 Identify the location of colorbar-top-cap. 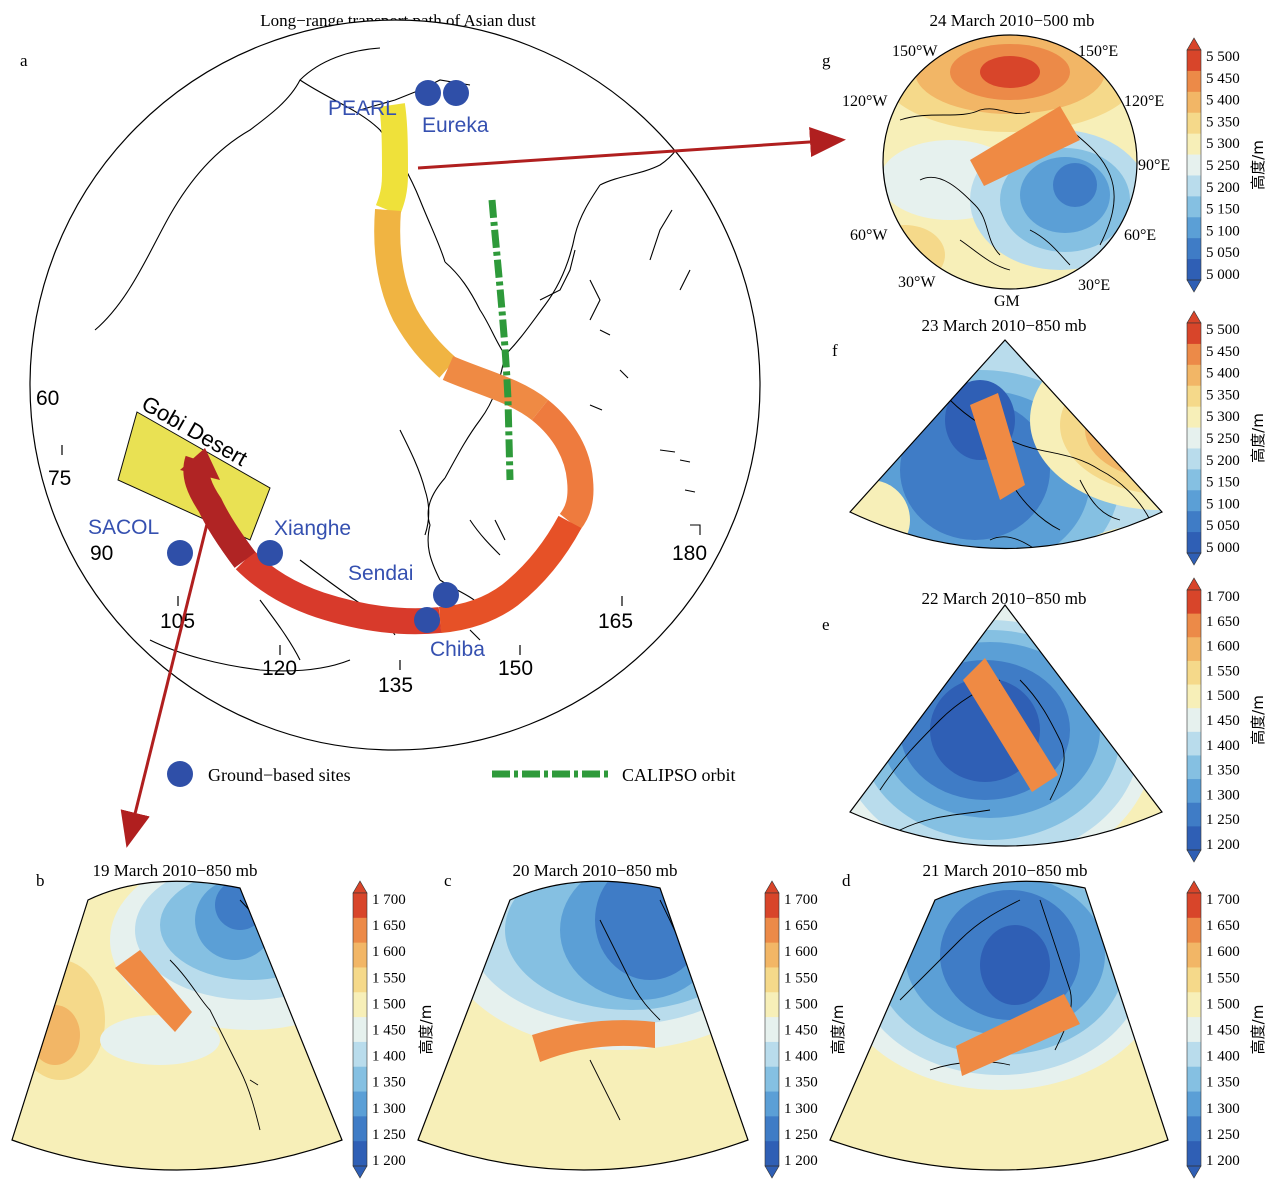
(1194, 44).